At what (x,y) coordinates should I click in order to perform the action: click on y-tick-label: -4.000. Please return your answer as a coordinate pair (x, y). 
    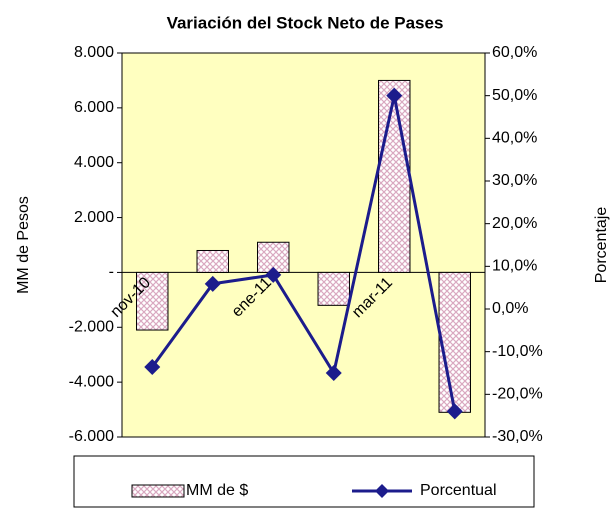
    Looking at the image, I should click on (91, 381).